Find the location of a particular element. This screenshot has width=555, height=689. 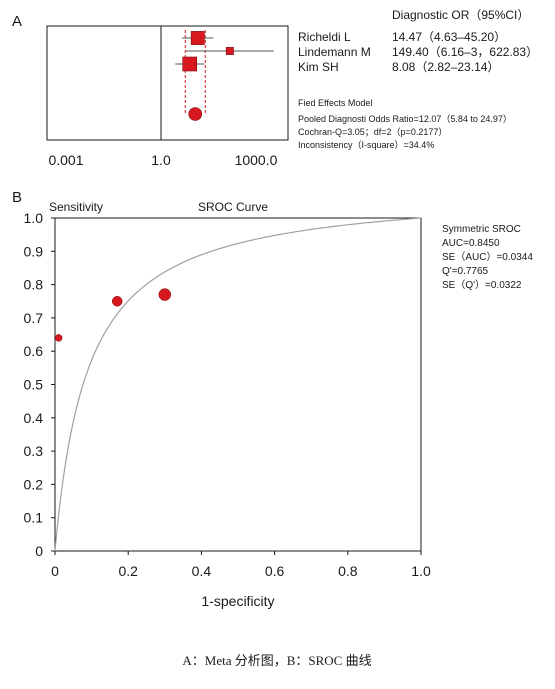

auc-text: AUC=0.8450 is located at coordinates (471, 243).